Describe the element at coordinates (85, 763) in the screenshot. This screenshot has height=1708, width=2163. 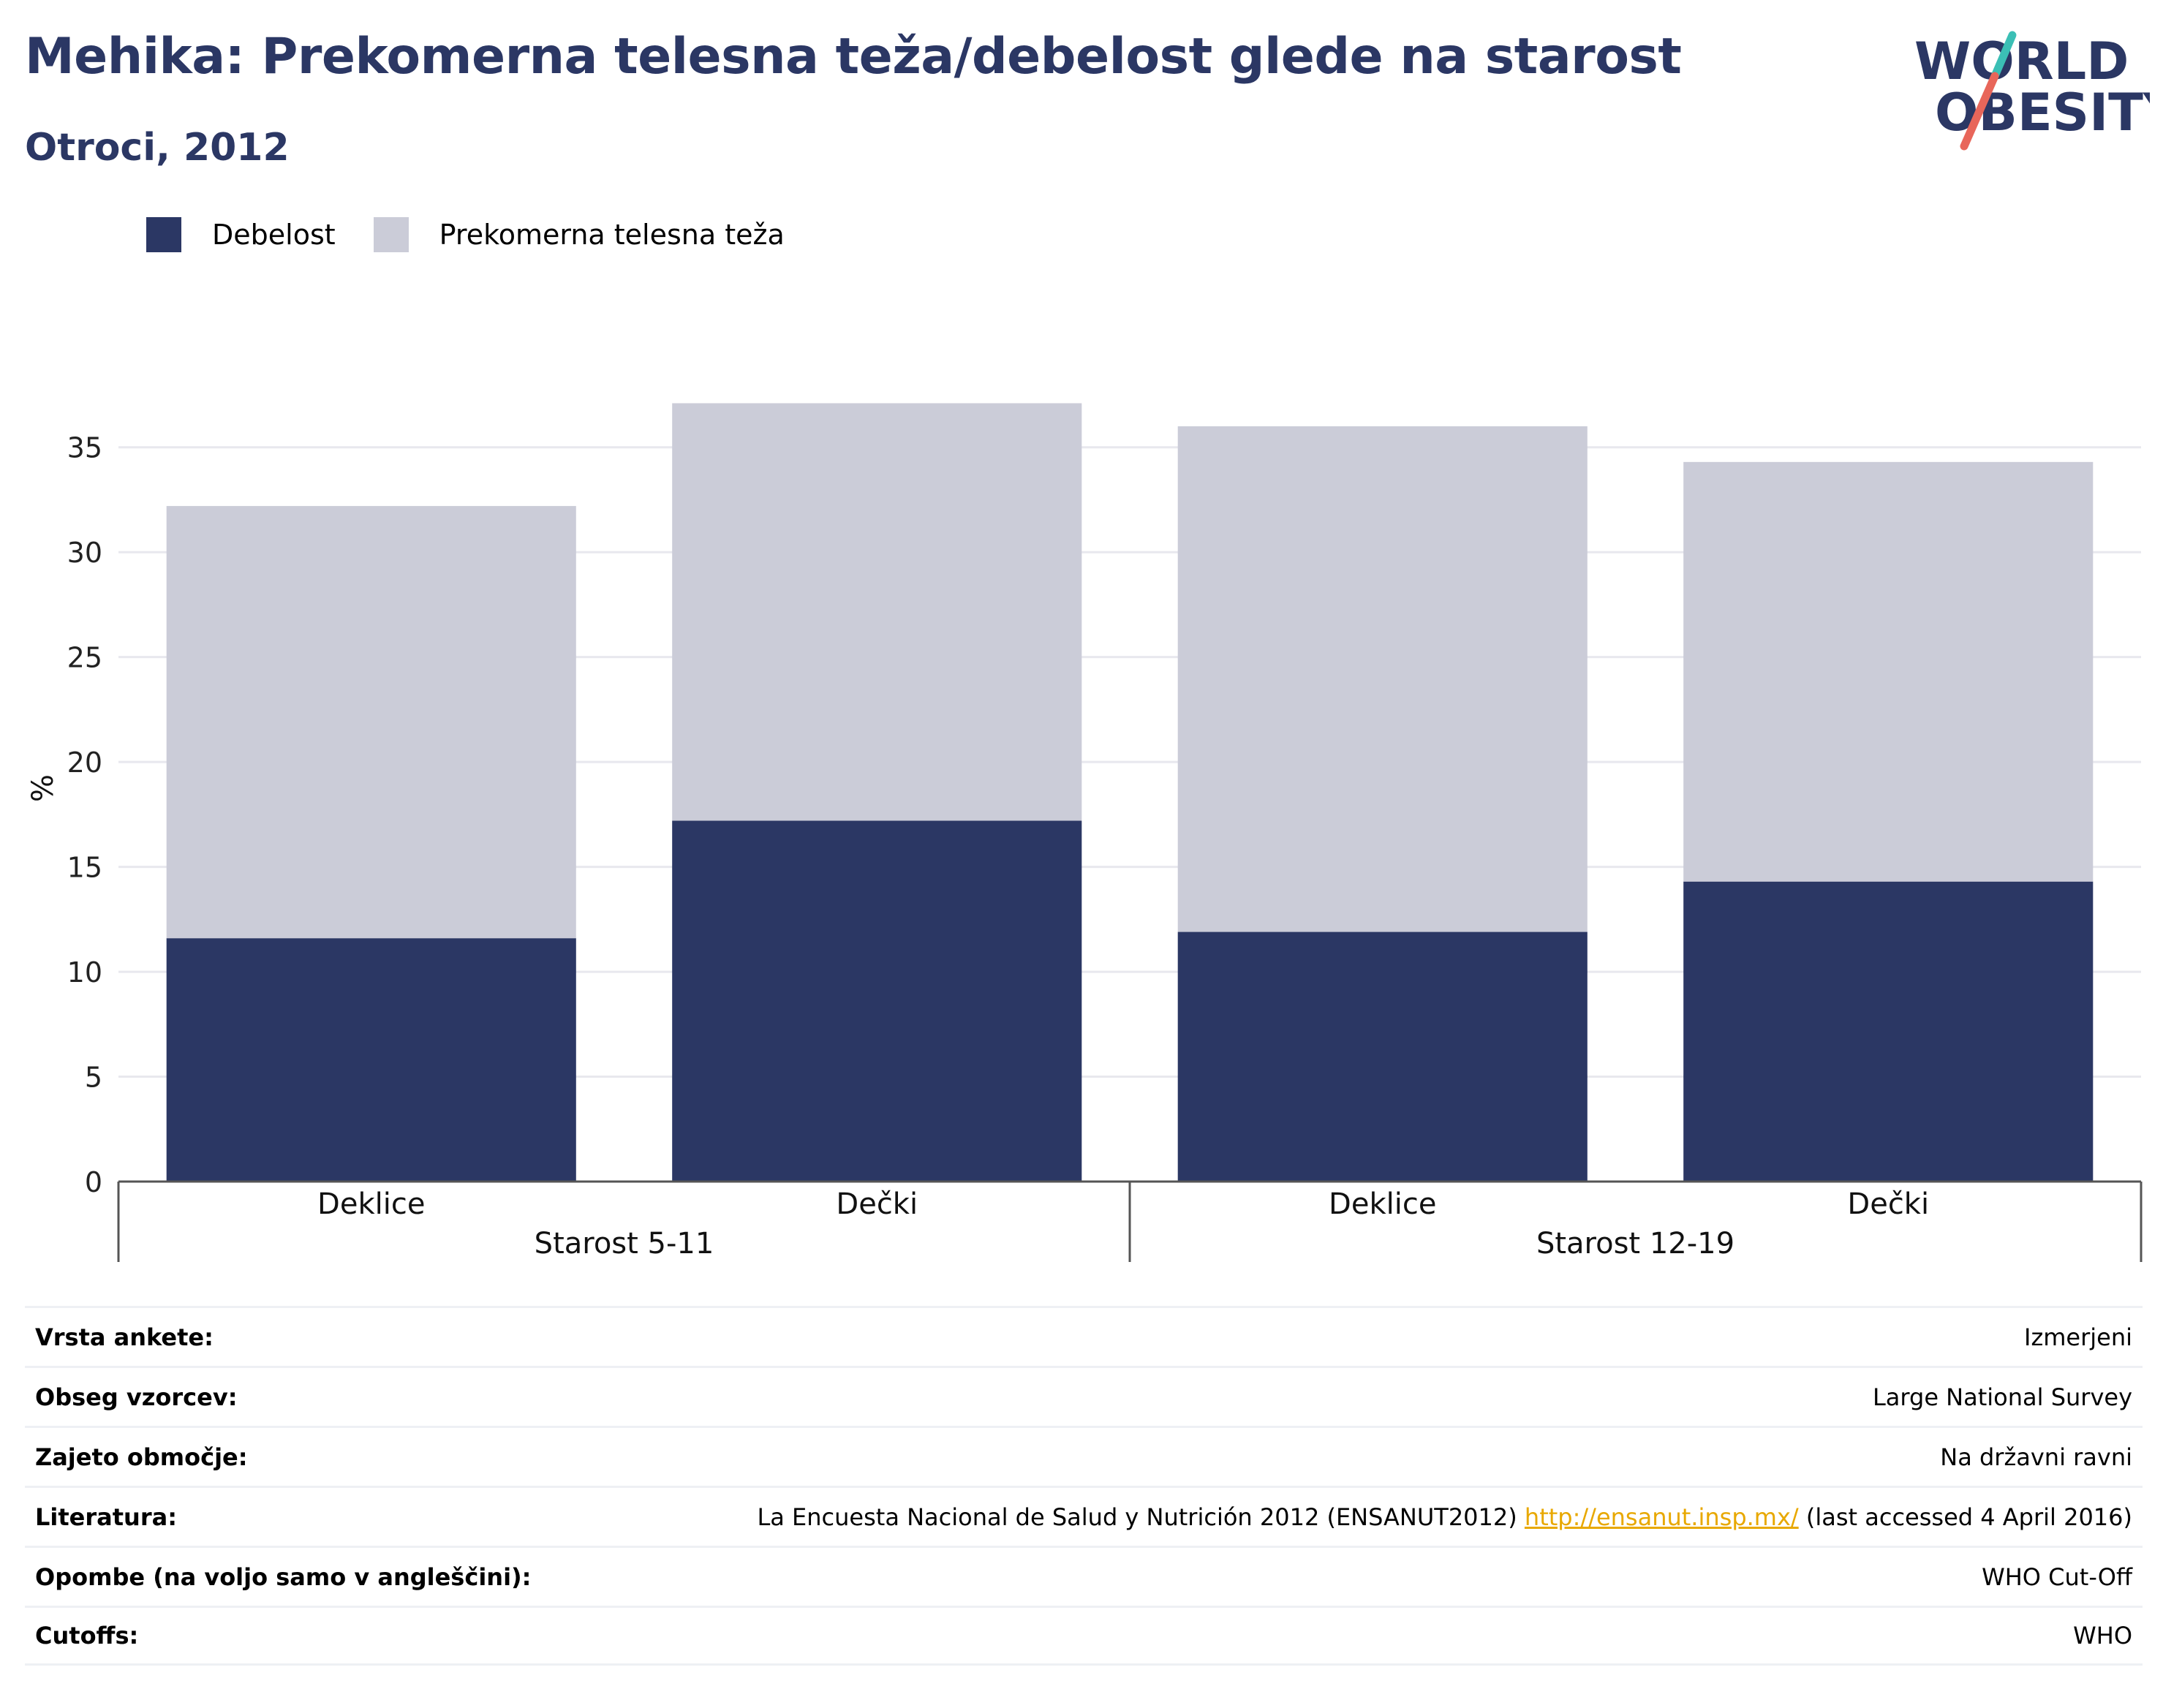
I see `y-tick-label: 20` at that location.